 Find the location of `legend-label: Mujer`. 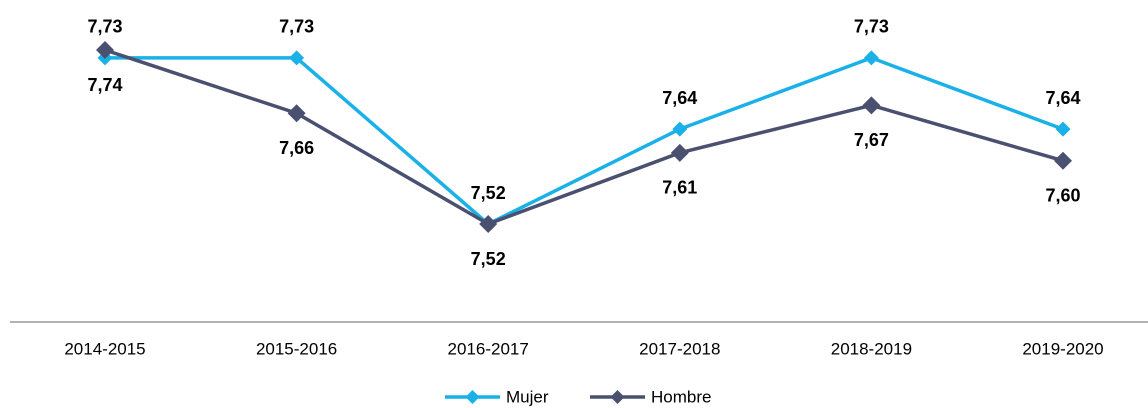

legend-label: Mujer is located at coordinates (527, 396).